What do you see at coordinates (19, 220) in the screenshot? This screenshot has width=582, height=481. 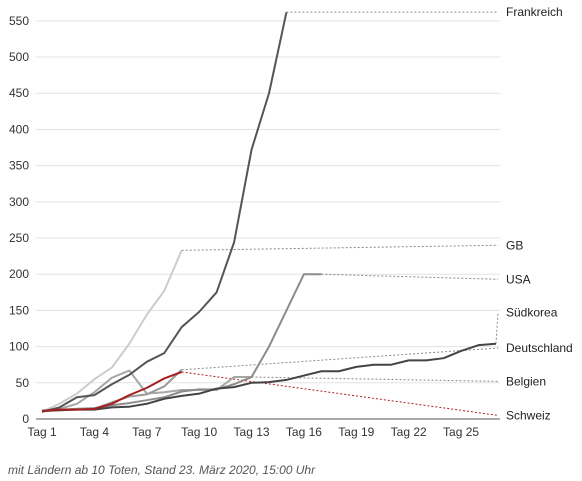 I see `y-axis-ticks: 0 50 100 150 200 250 300 350 400 450 500 550` at bounding box center [19, 220].